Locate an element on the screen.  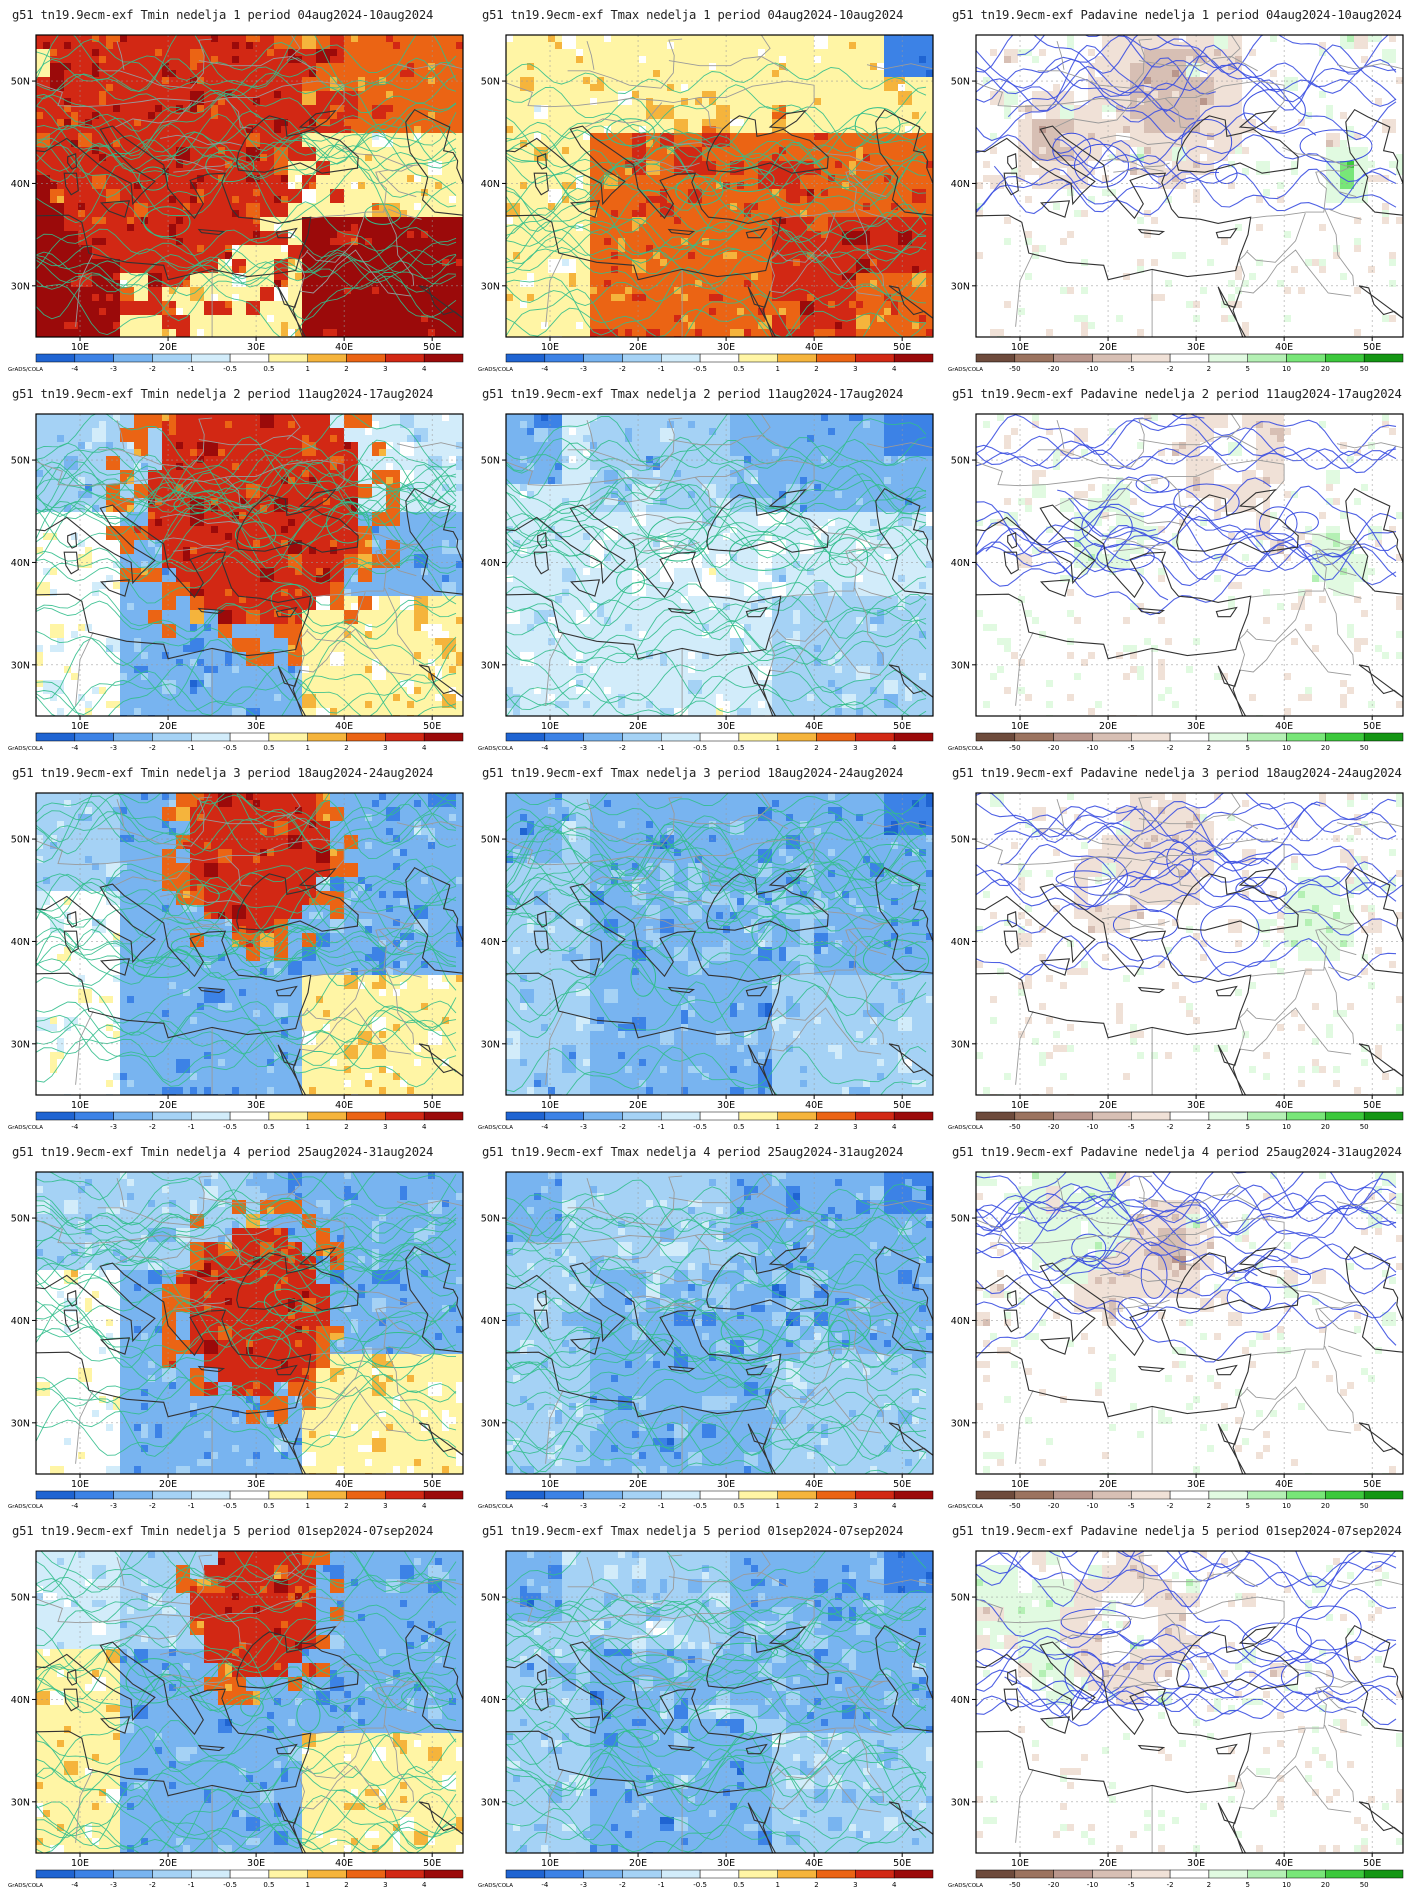
colorbar-label: 4 is located at coordinates (424, 369).